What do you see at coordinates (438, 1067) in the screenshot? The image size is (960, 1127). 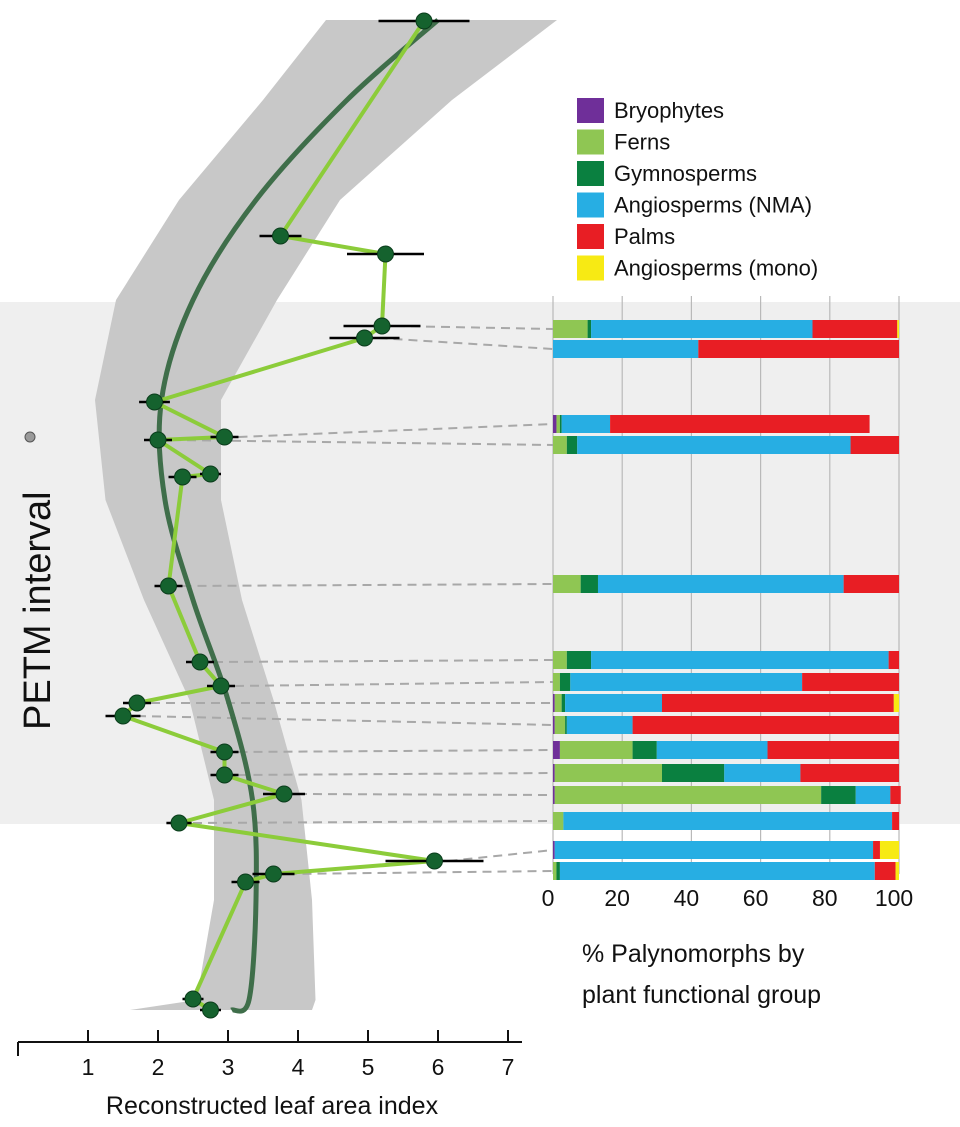 I see `lai-tick-label: 6` at bounding box center [438, 1067].